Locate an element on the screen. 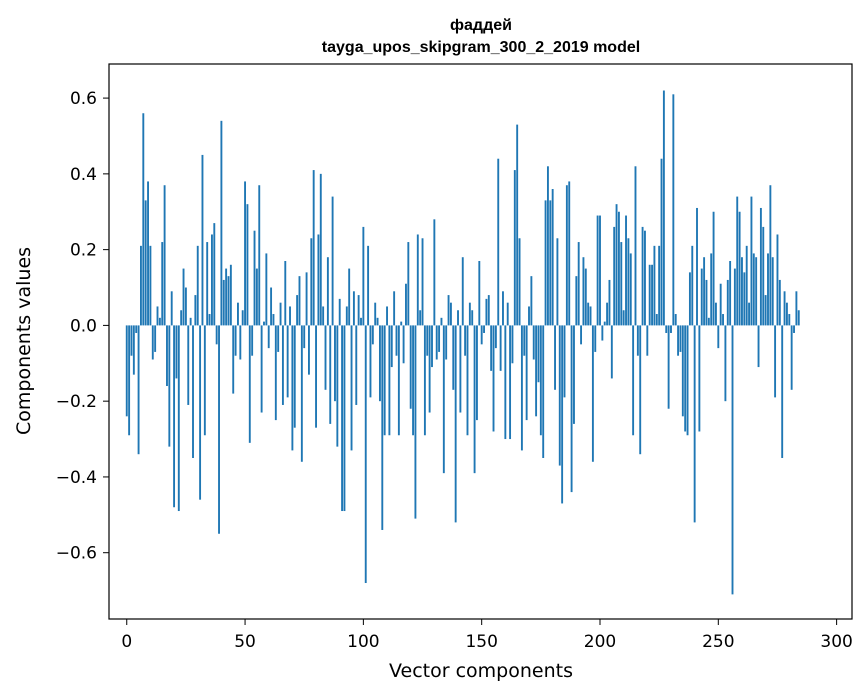 Image resolution: width=867 pixels, height=696 pixels. chart-title-line-2: tayga_upos_skipgram_300_2_2019 model is located at coordinates (481, 47).